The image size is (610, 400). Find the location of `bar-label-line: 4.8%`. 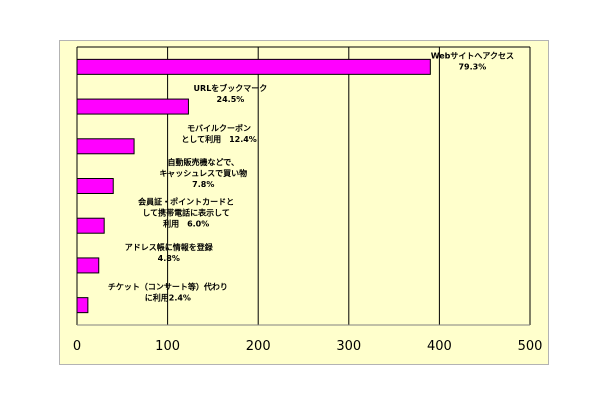

bar-label-line: 4.8% is located at coordinates (169, 258).